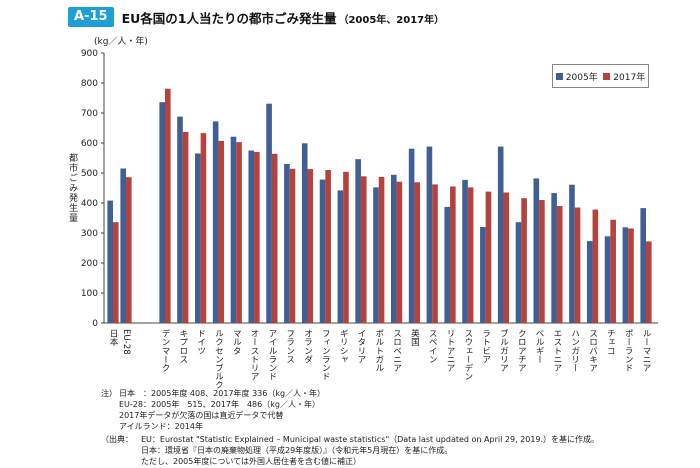  I want to click on source-key: EU, so click(146, 439).